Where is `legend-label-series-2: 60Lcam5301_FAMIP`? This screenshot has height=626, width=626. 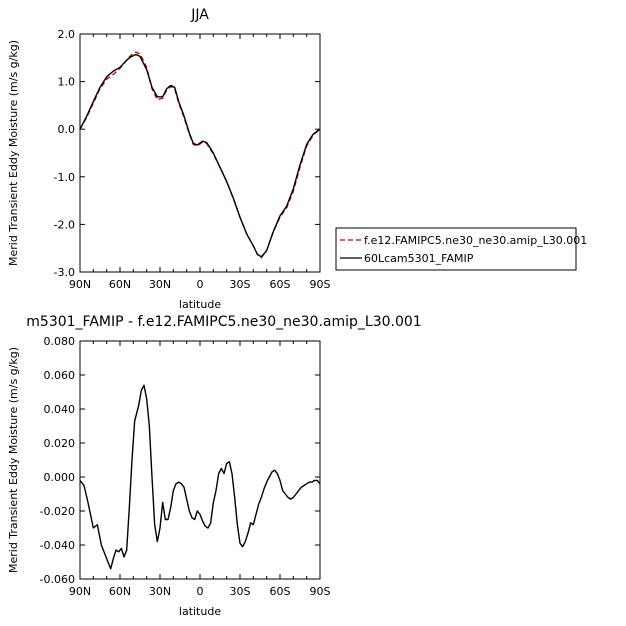
legend-label-series-2: 60Lcam5301_FAMIP is located at coordinates (419, 258).